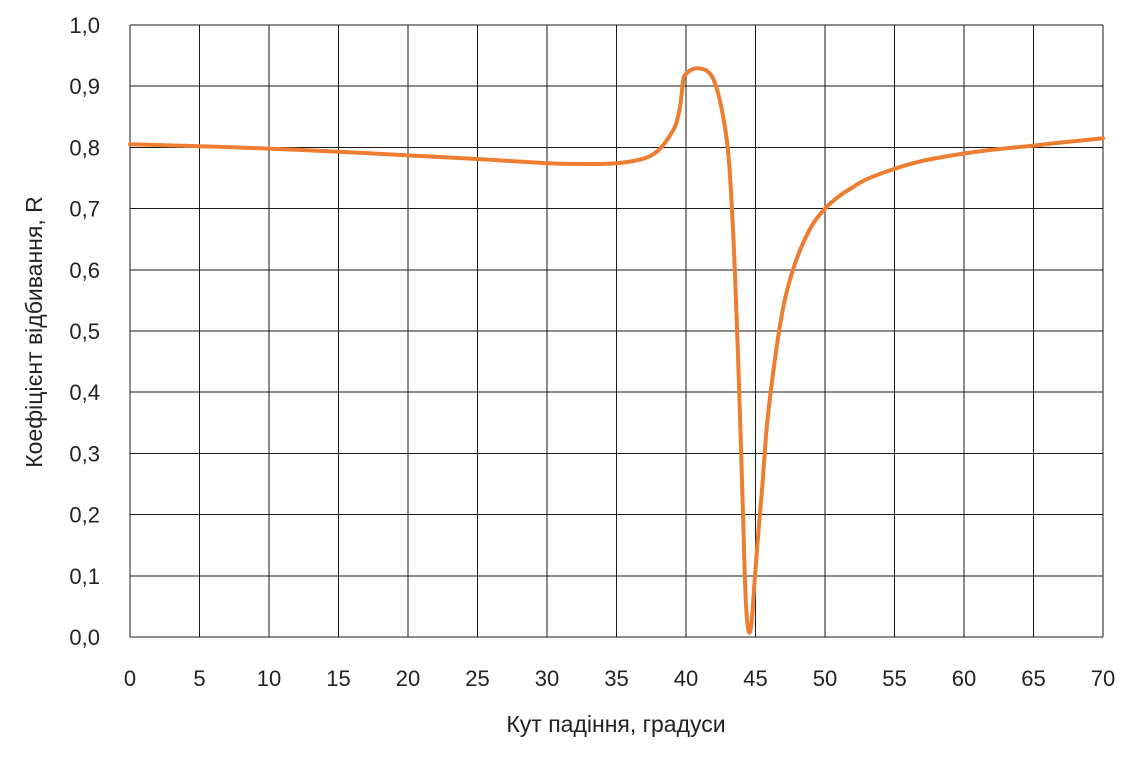  Describe the element at coordinates (615, 724) in the screenshot. I see `x-axis-title: Кут падіння, градуси` at that location.